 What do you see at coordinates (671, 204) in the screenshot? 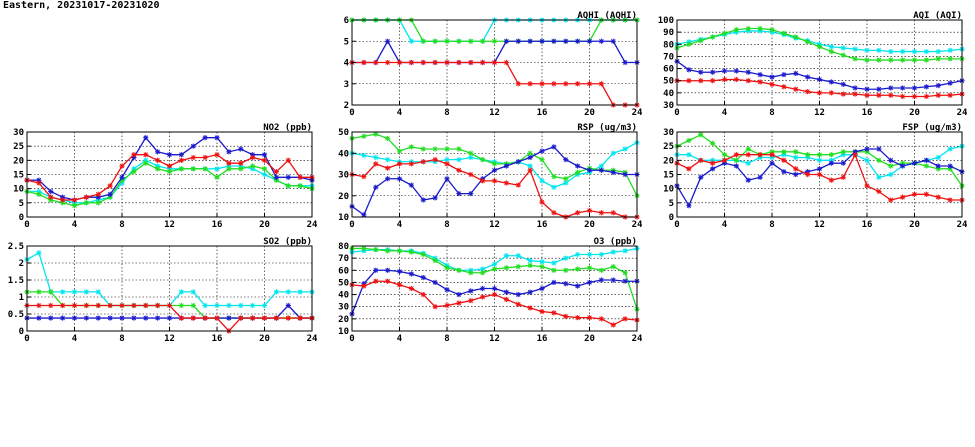
I see `y-tick-label: 5` at bounding box center [671, 204].